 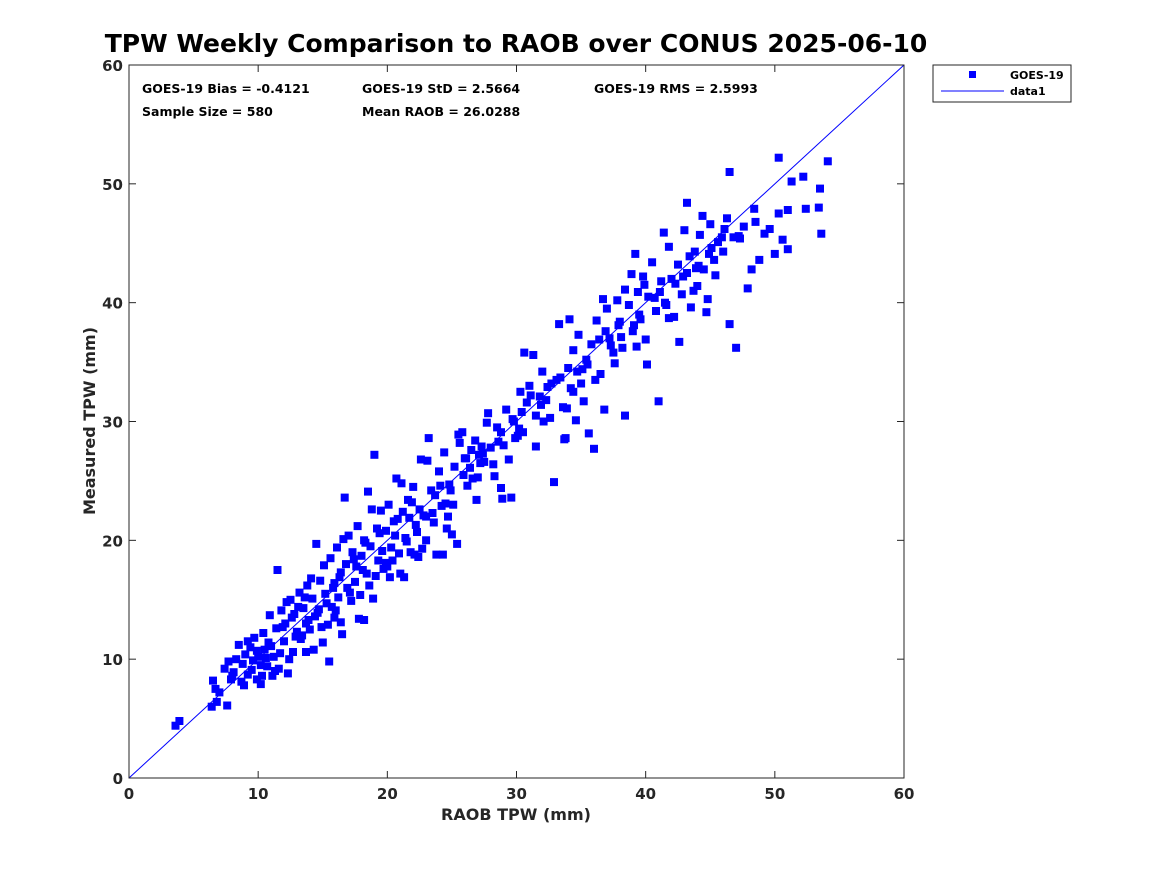 I want to click on y-tick-label: 50, so click(x=112, y=185).